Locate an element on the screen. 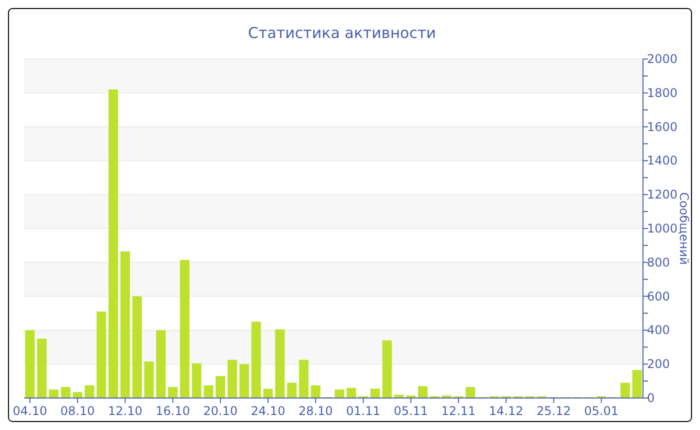 This screenshot has height=430, width=700. x-tick-label: 12.11 is located at coordinates (458, 411).